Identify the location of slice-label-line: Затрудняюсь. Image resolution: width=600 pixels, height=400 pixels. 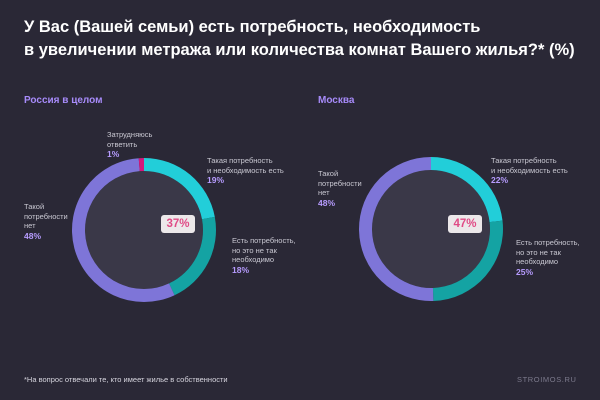
(130, 134).